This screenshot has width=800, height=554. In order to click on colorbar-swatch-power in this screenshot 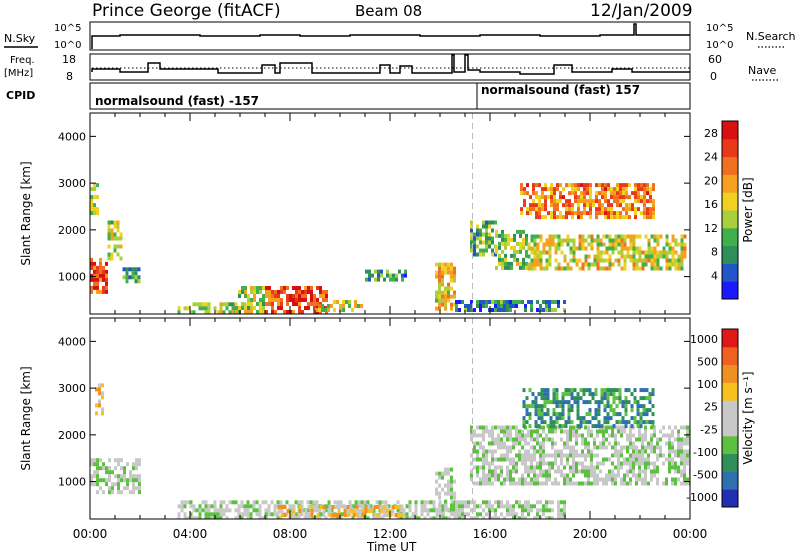, I will do `click(730, 272)`.